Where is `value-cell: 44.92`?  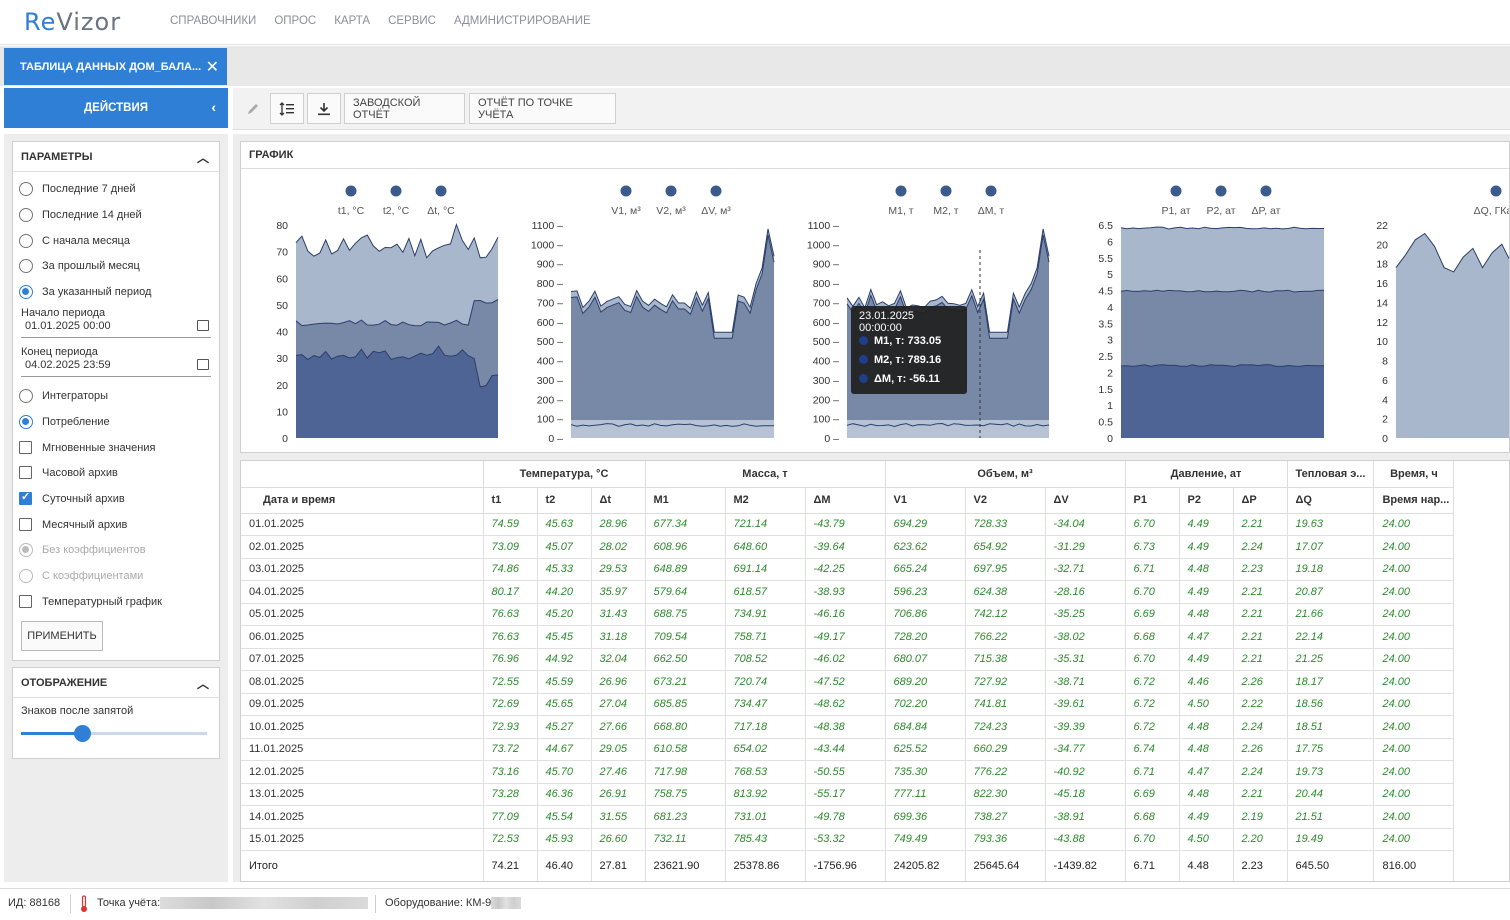
value-cell: 44.92 is located at coordinates (564, 659).